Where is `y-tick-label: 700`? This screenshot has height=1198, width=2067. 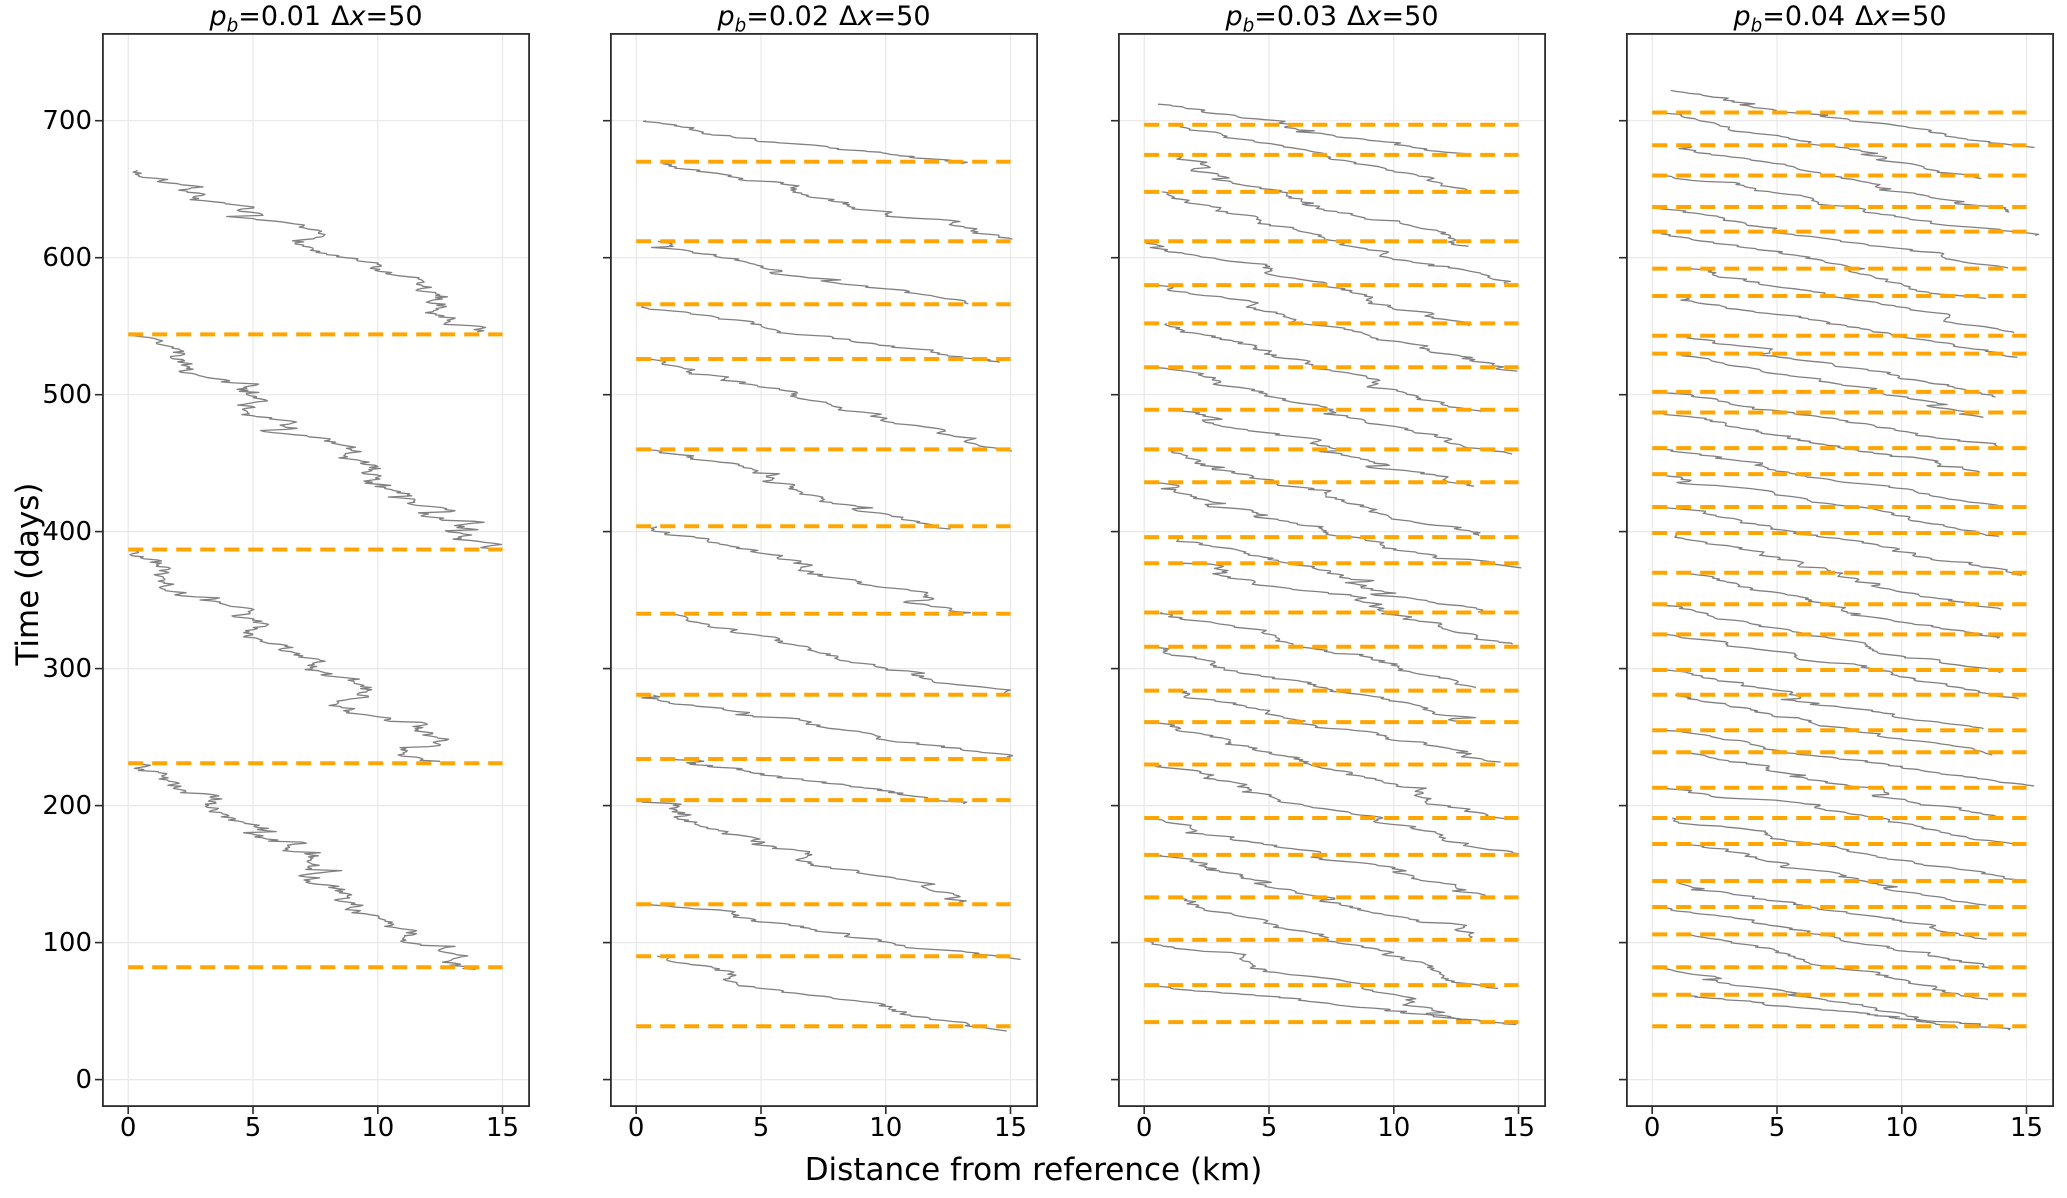 y-tick-label: 700 is located at coordinates (67, 120).